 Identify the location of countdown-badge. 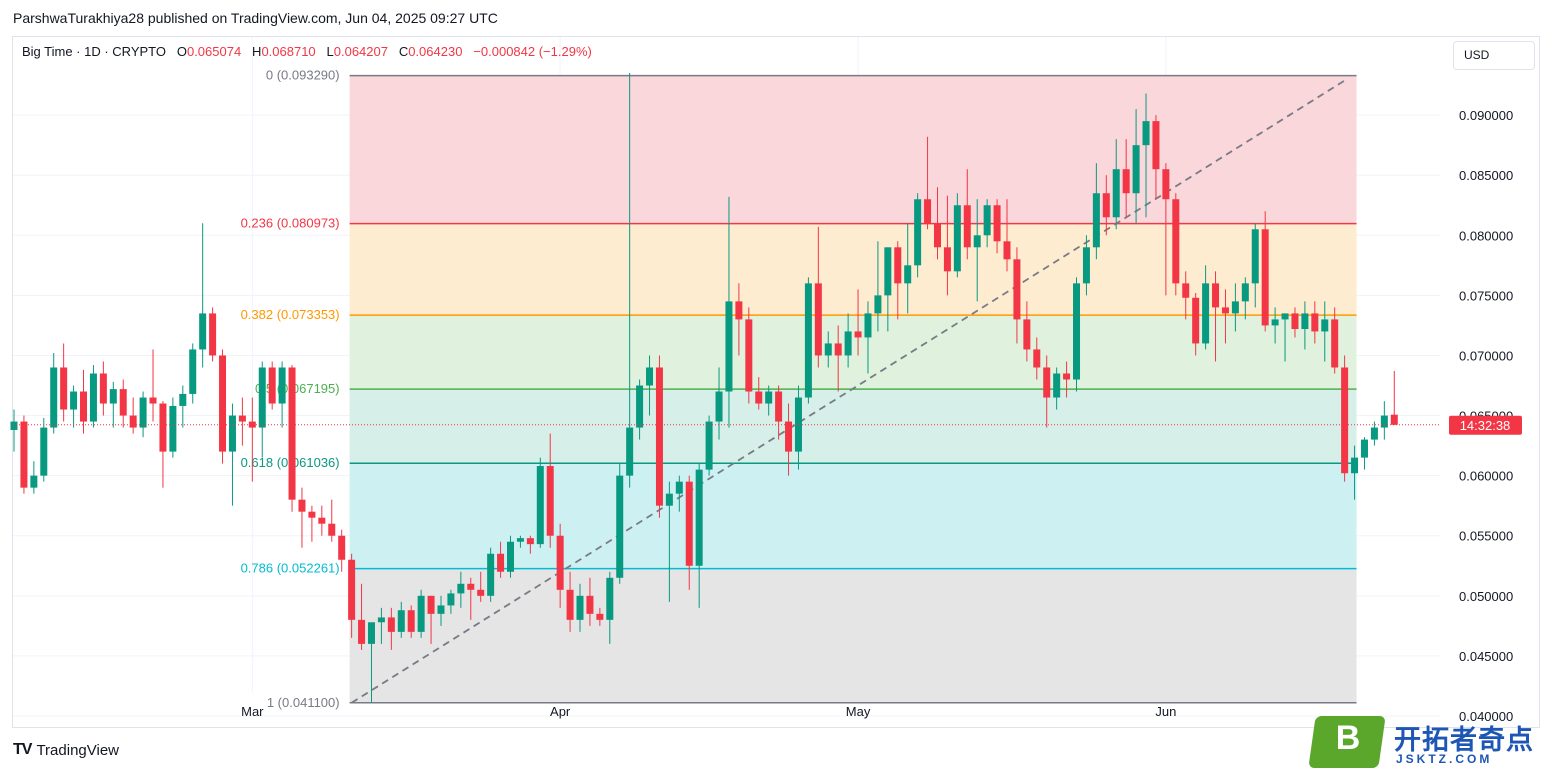
(1485, 425).